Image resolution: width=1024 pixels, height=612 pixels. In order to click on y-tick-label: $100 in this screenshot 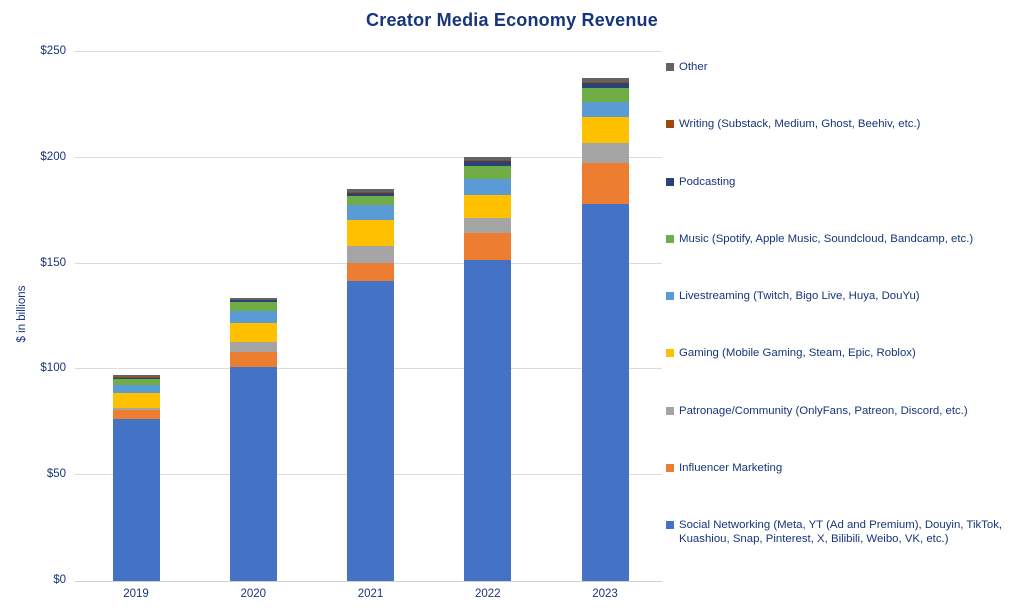, I will do `click(53, 368)`.